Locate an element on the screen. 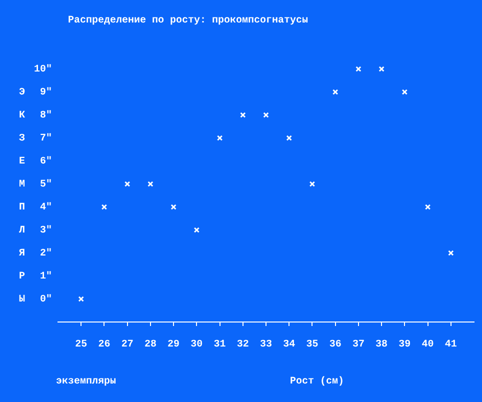  text: экземпляры is located at coordinates (86, 382).